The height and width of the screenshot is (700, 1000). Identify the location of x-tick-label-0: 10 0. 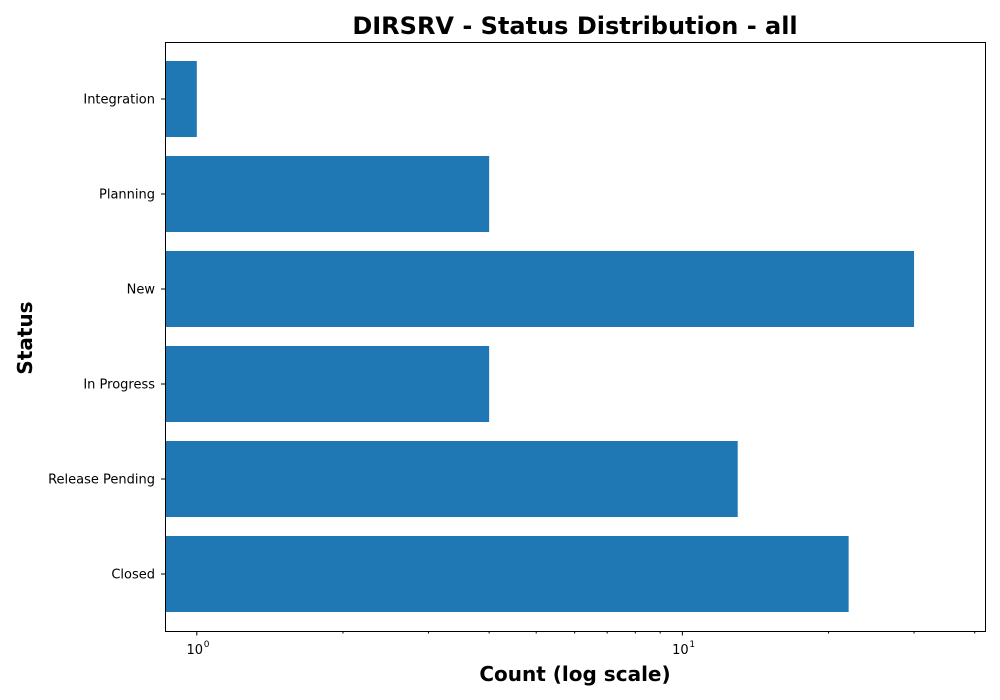
(198, 649).